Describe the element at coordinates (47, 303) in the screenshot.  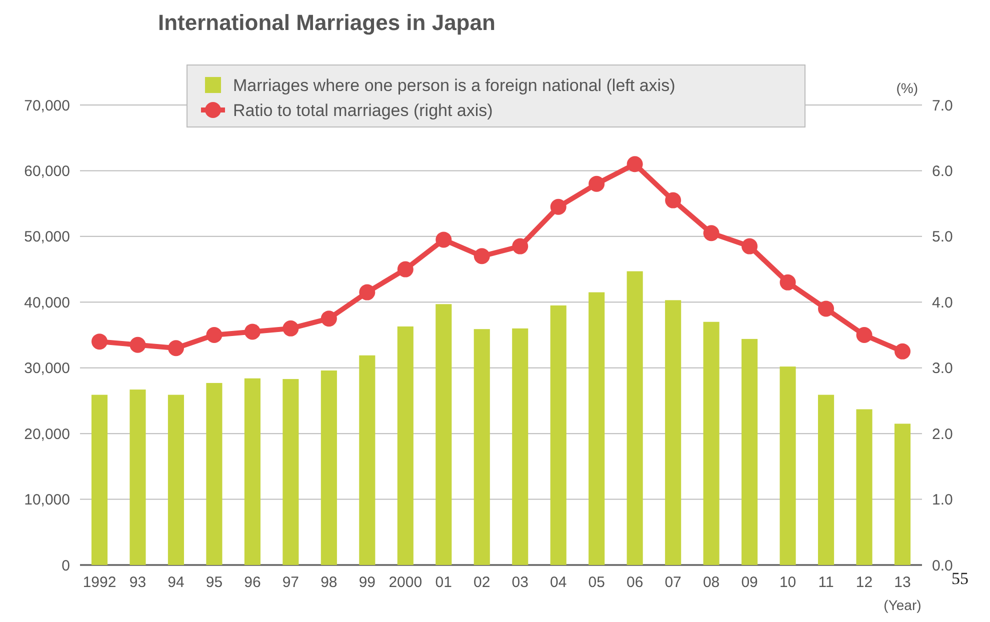
I see `y-tick-label: 40,000` at that location.